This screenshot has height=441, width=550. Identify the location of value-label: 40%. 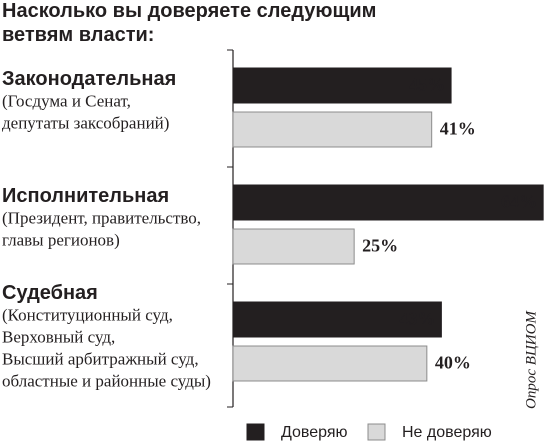
(453, 363).